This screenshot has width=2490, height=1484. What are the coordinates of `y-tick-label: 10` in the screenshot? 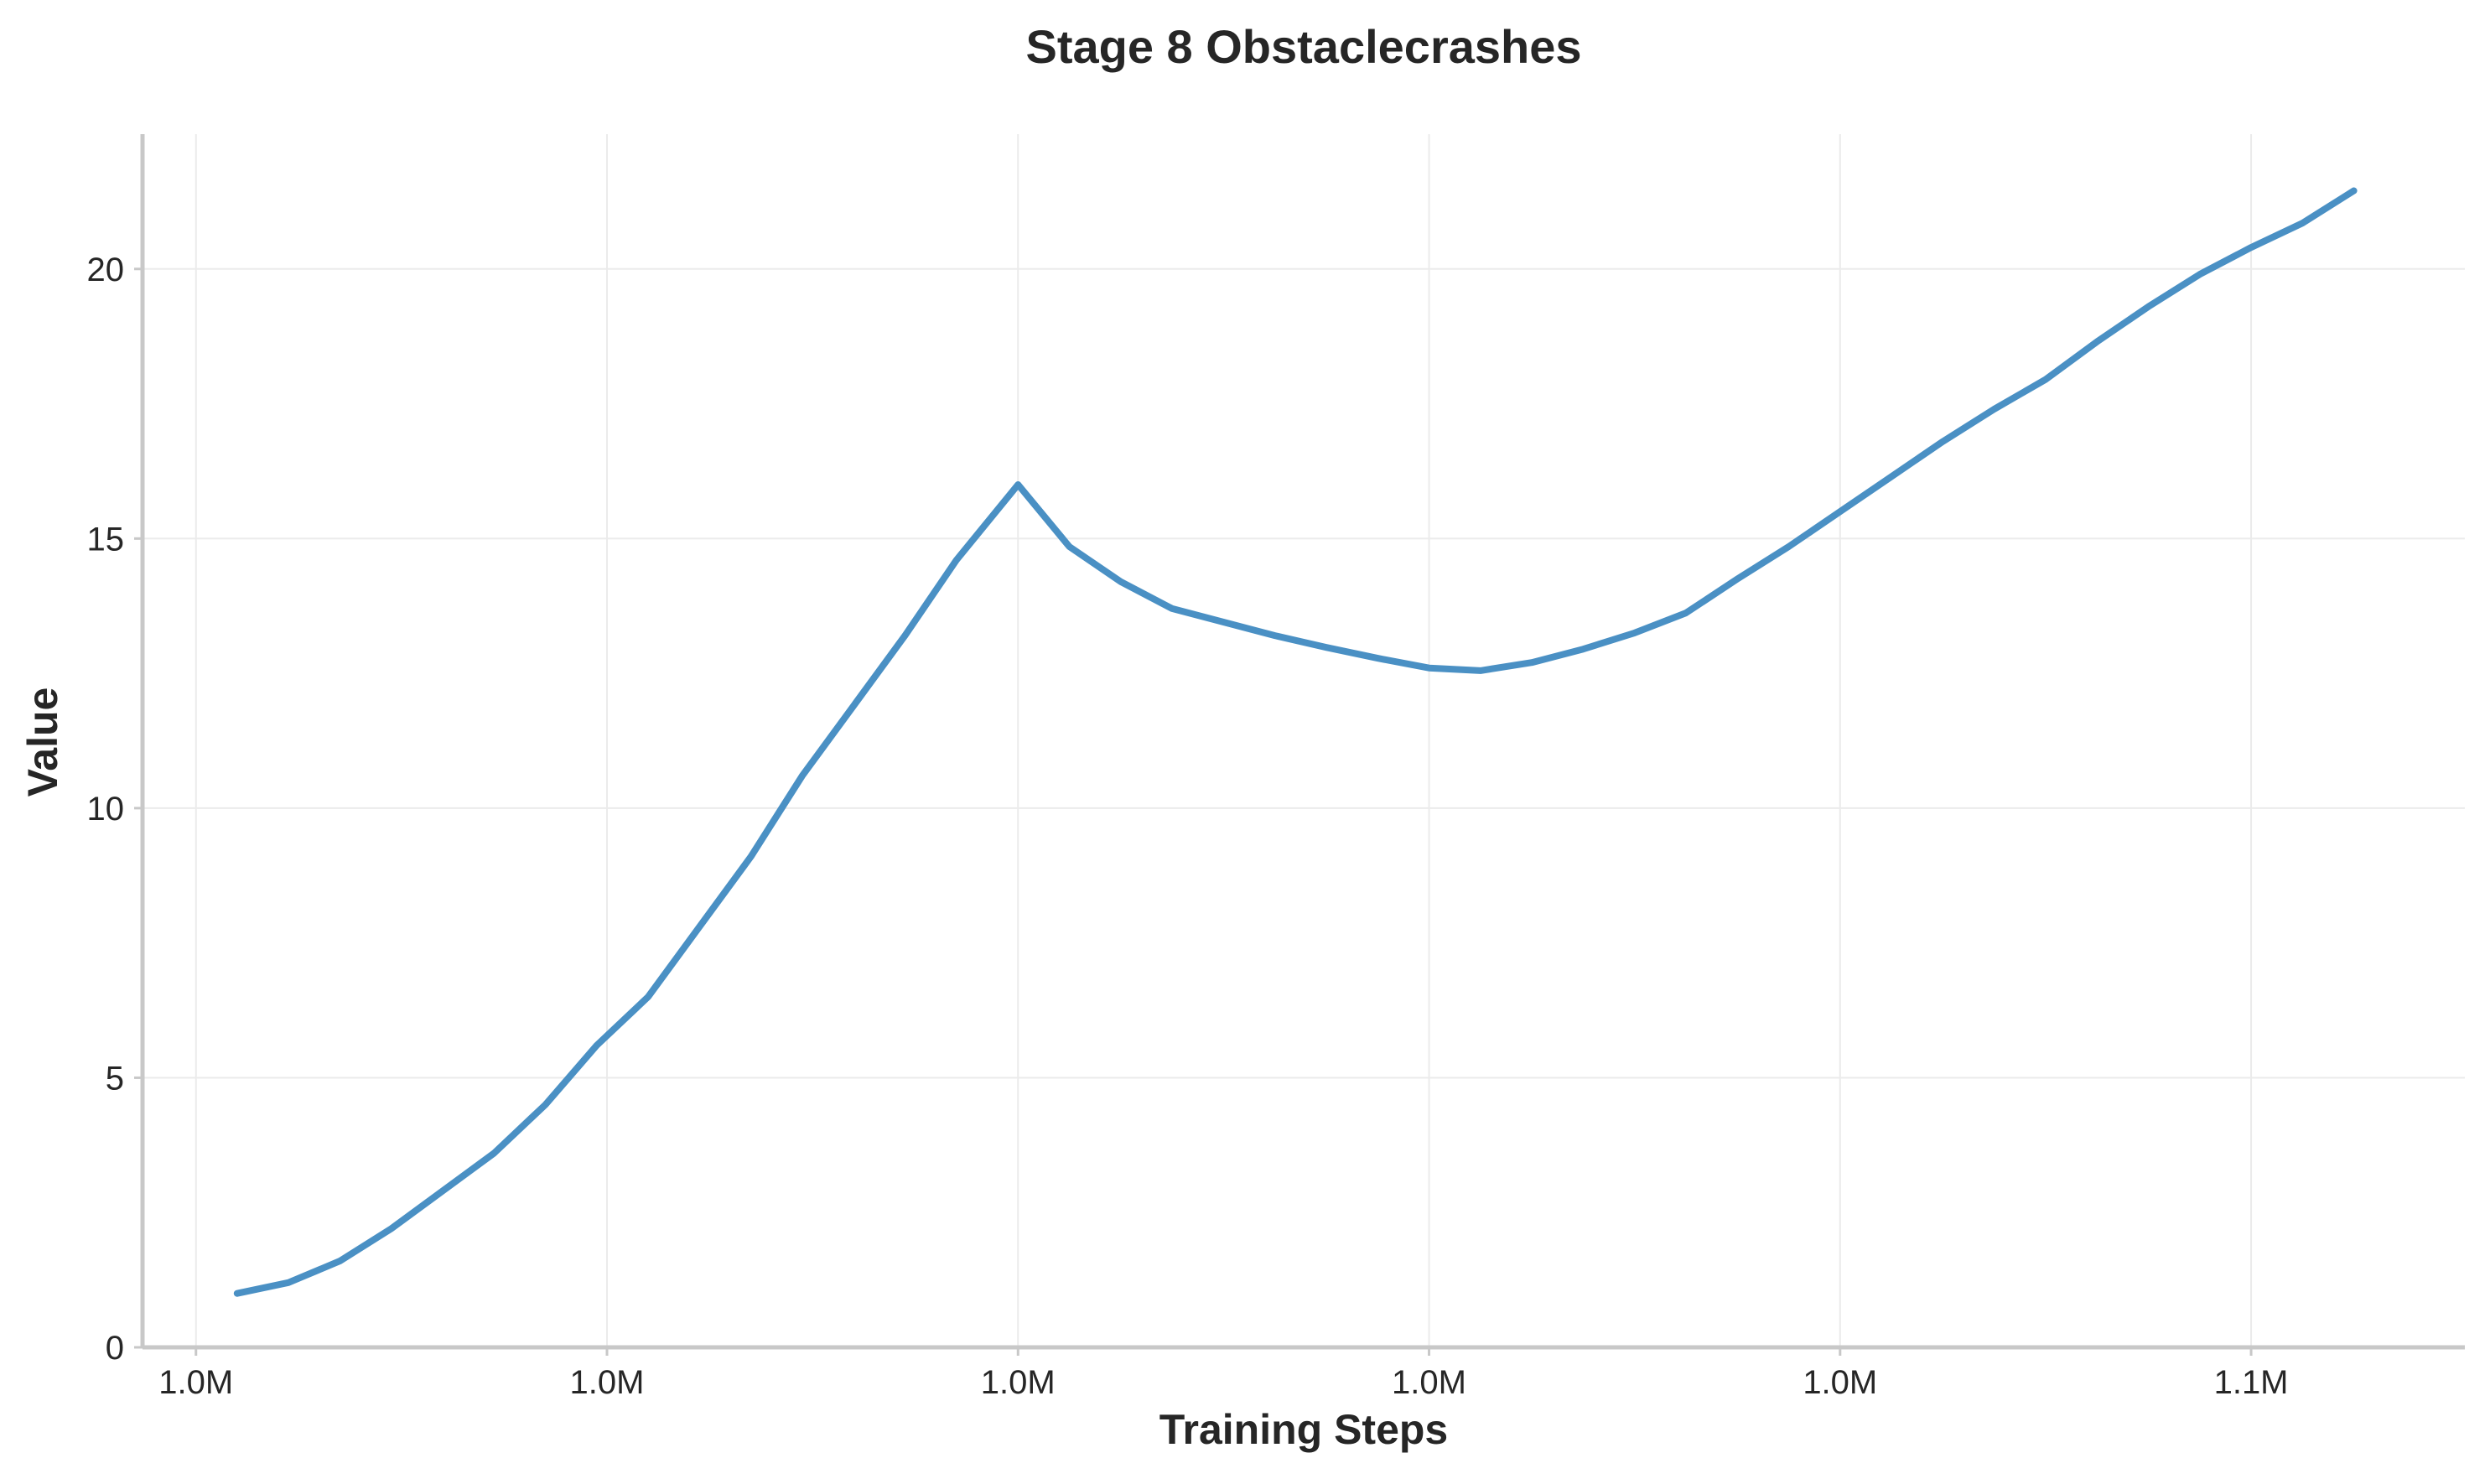 It's located at (106, 809).